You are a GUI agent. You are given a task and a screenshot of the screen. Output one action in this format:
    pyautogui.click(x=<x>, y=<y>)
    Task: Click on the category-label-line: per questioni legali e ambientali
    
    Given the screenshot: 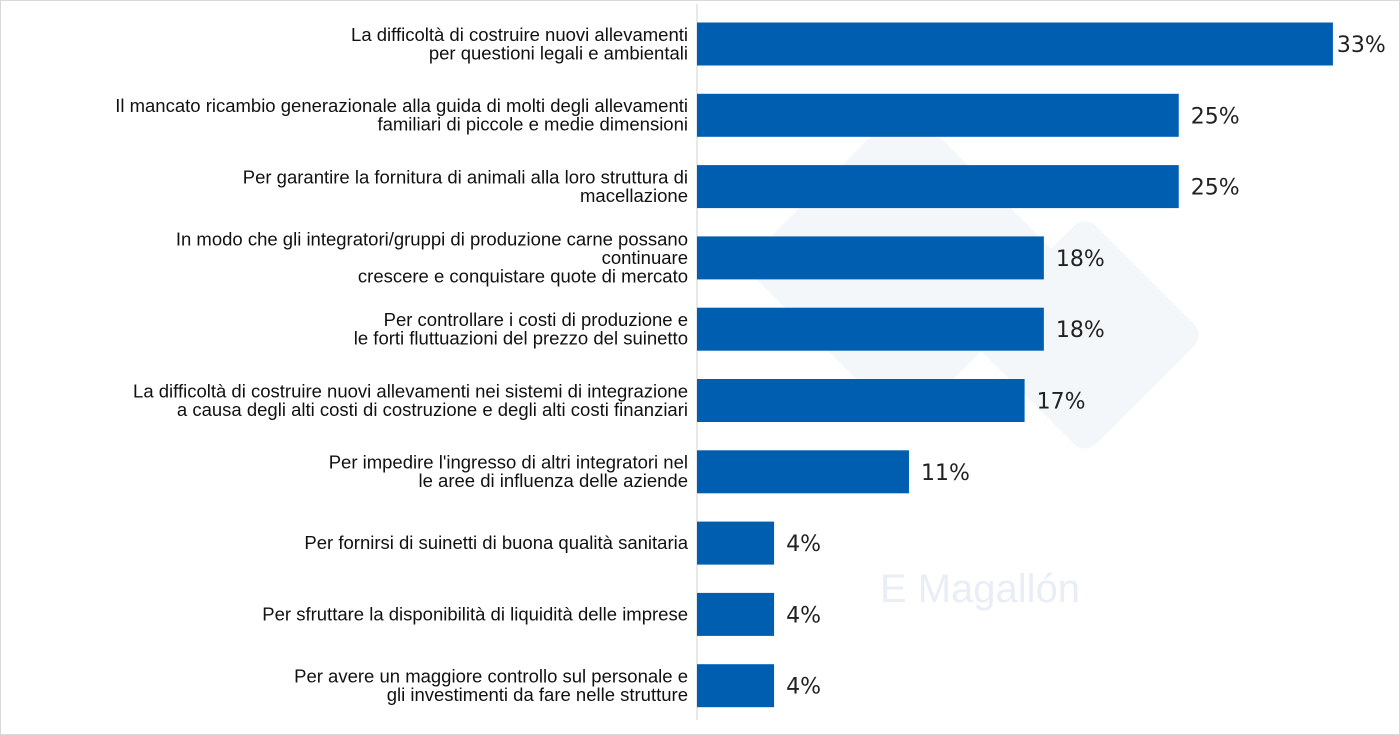 What is the action you would take?
    pyautogui.click(x=558, y=52)
    